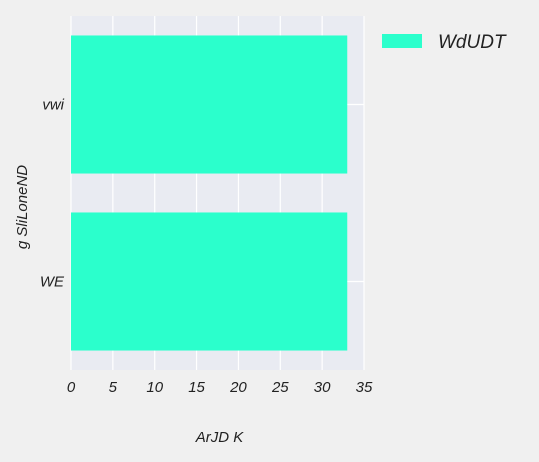  What do you see at coordinates (238, 387) in the screenshot?
I see `x-tick-label: 20` at bounding box center [238, 387].